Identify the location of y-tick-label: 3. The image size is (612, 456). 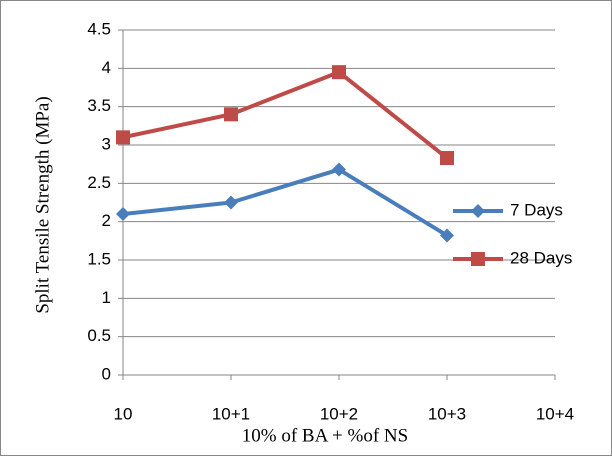
(106, 143).